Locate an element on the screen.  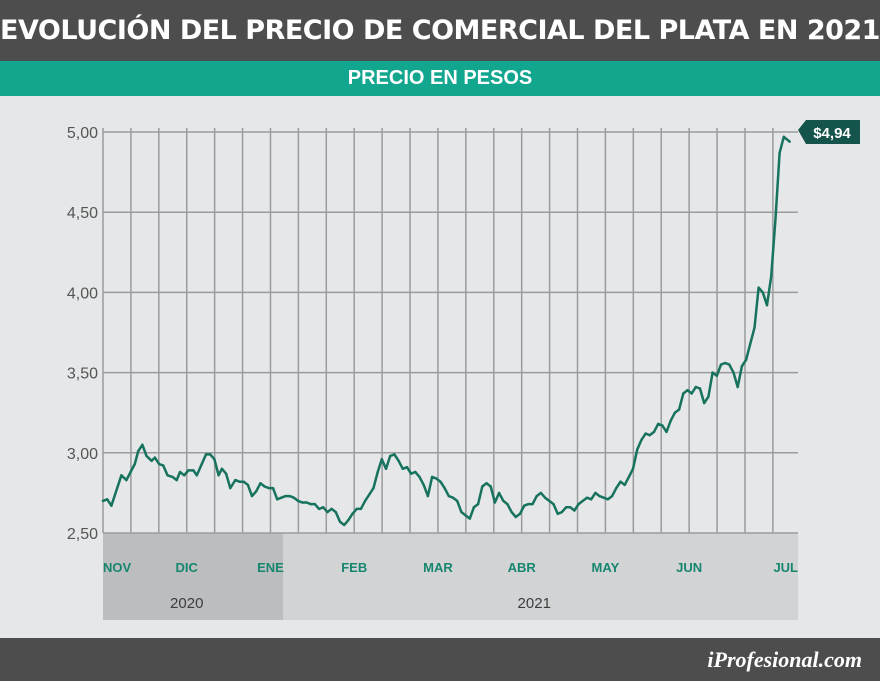
y-tick-label: 3,00 is located at coordinates (82, 454).